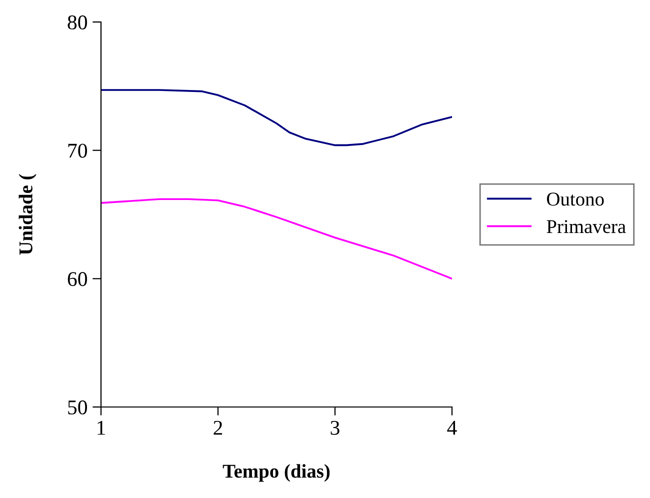 This screenshot has height=498, width=650. I want to click on y-tick-label: 80, so click(78, 22).